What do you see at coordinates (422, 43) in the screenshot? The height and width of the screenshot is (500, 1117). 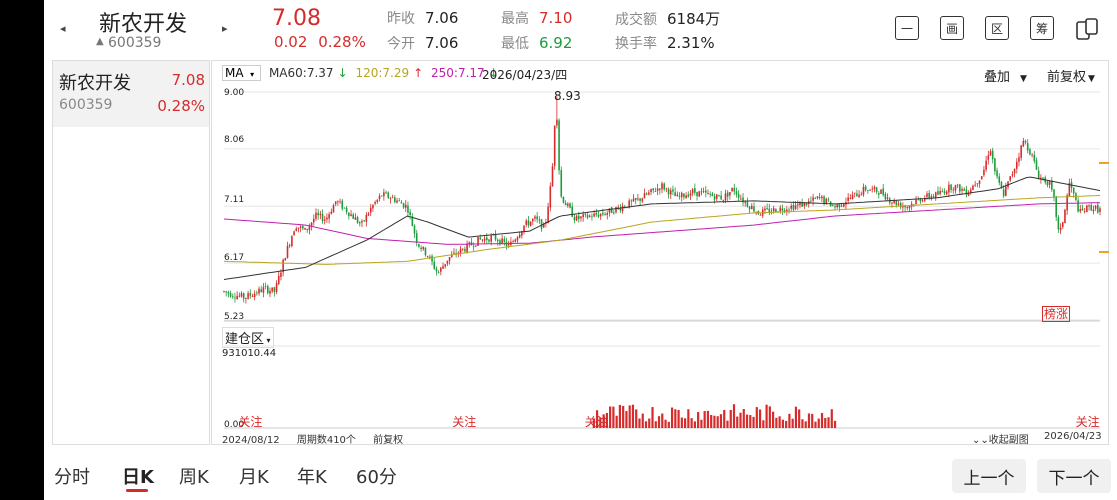 I see `open: 今开 7.06` at bounding box center [422, 43].